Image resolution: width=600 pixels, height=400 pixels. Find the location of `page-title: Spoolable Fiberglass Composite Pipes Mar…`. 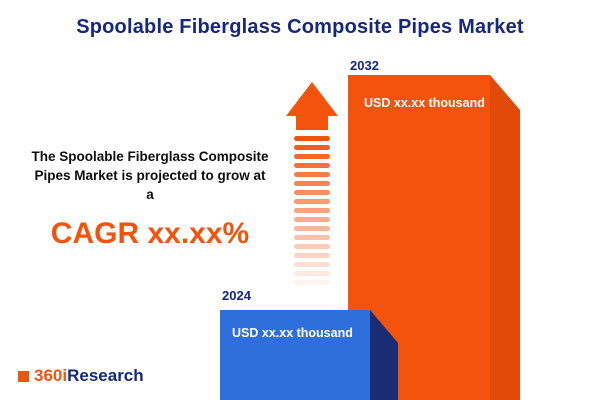

page-title: Spoolable Fiberglass Composite Pipes Mar… is located at coordinates (300, 27).